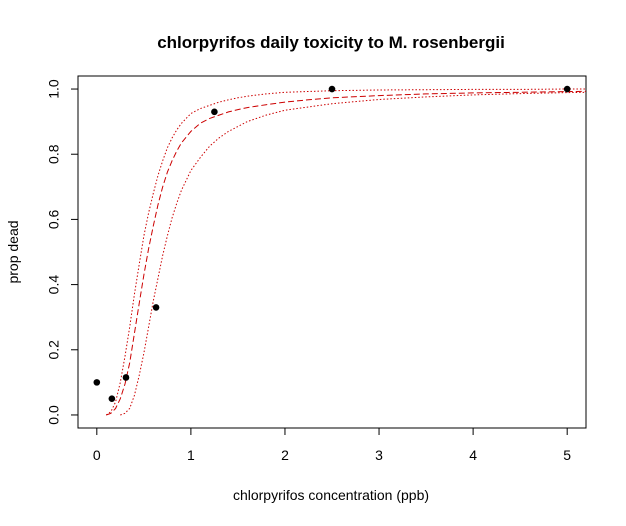  I want to click on y-tick-label: 1.0, so click(54, 89).